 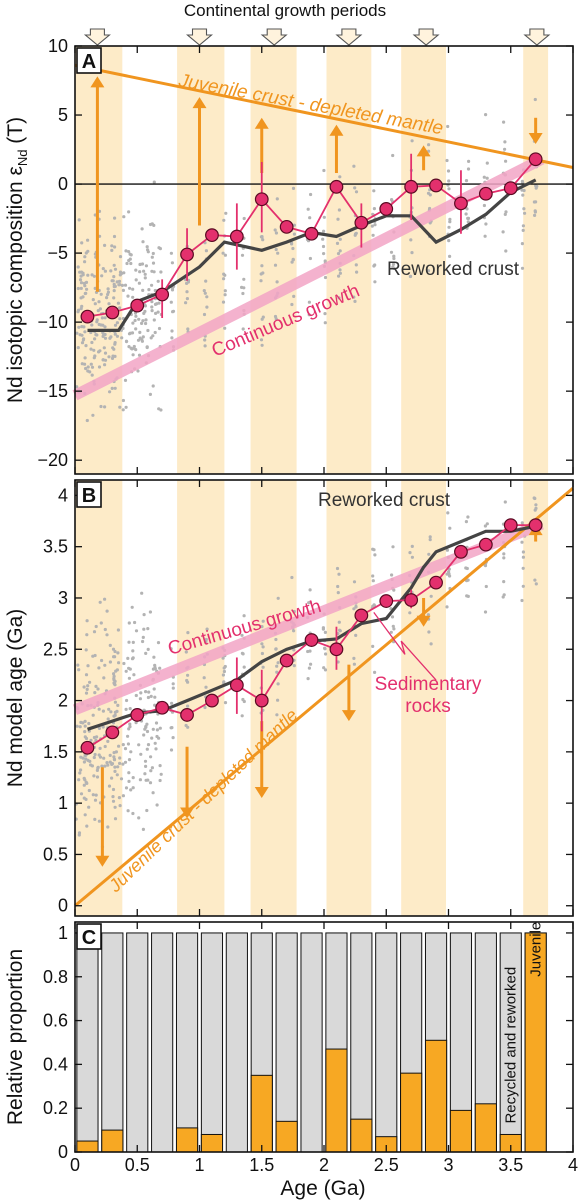 I want to click on growth-period-band, so click(x=273, y=260).